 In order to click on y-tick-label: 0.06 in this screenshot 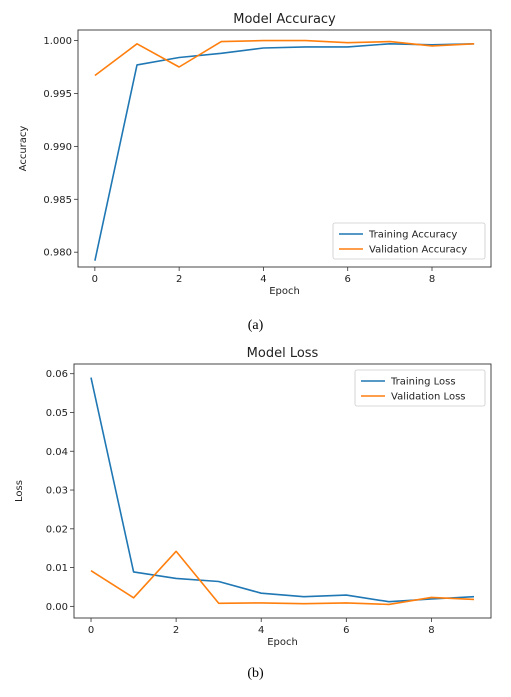, I will do `click(57, 374)`.